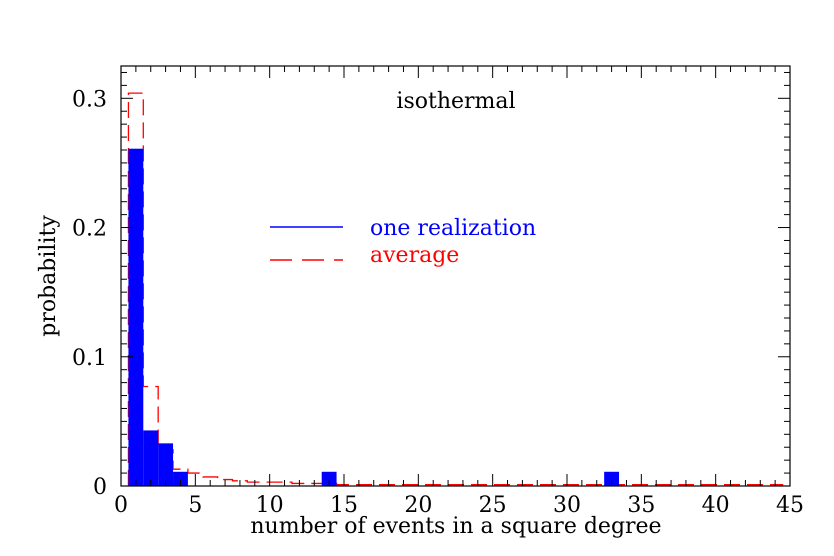 Image resolution: width=834 pixels, height=556 pixels. I want to click on x-tick-label: 30, so click(567, 505).